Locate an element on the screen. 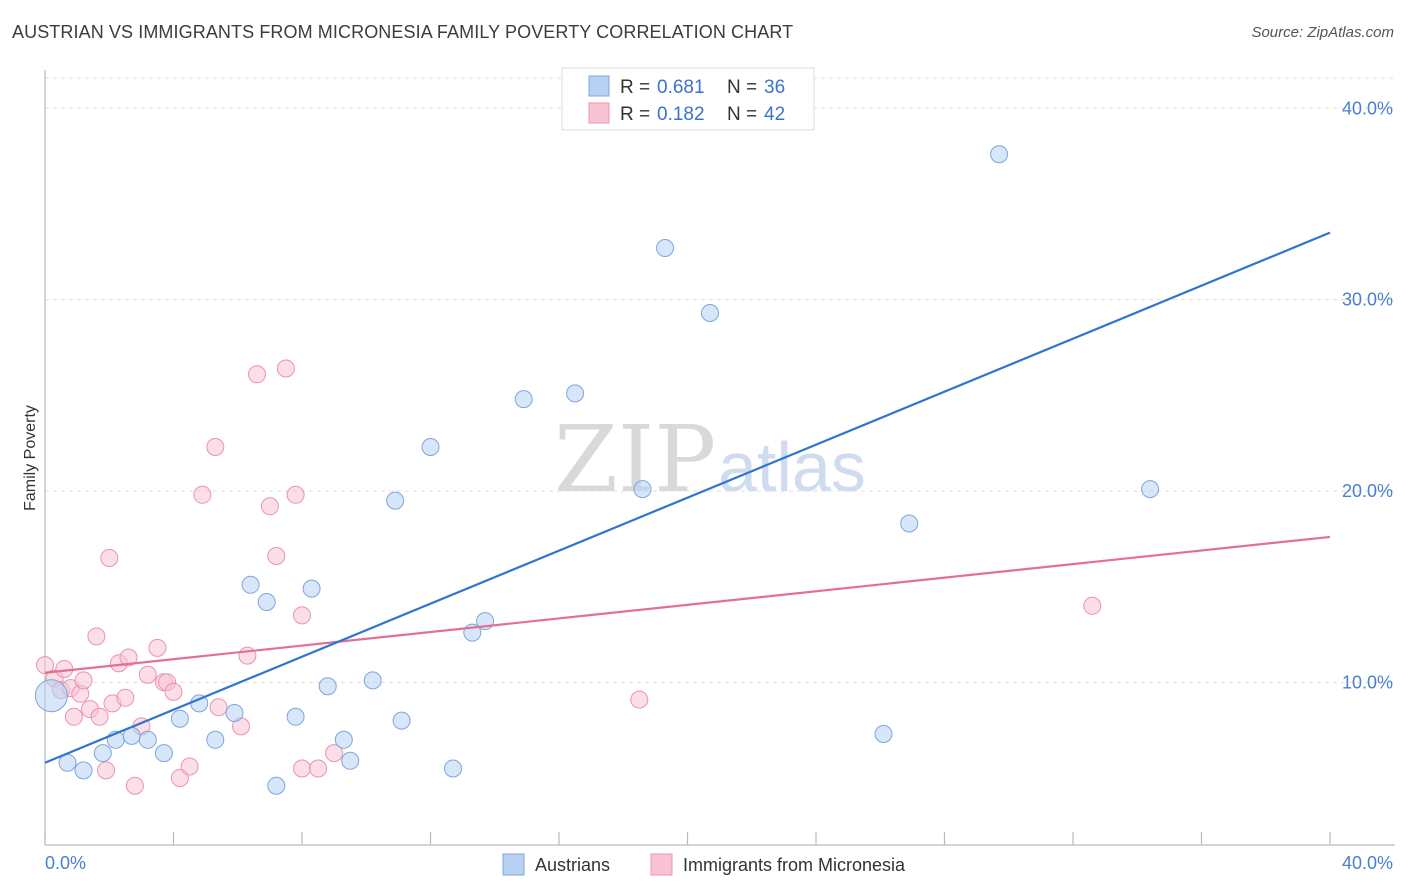 The height and width of the screenshot is (892, 1406). legend-r-label-1: R = is located at coordinates (635, 87).